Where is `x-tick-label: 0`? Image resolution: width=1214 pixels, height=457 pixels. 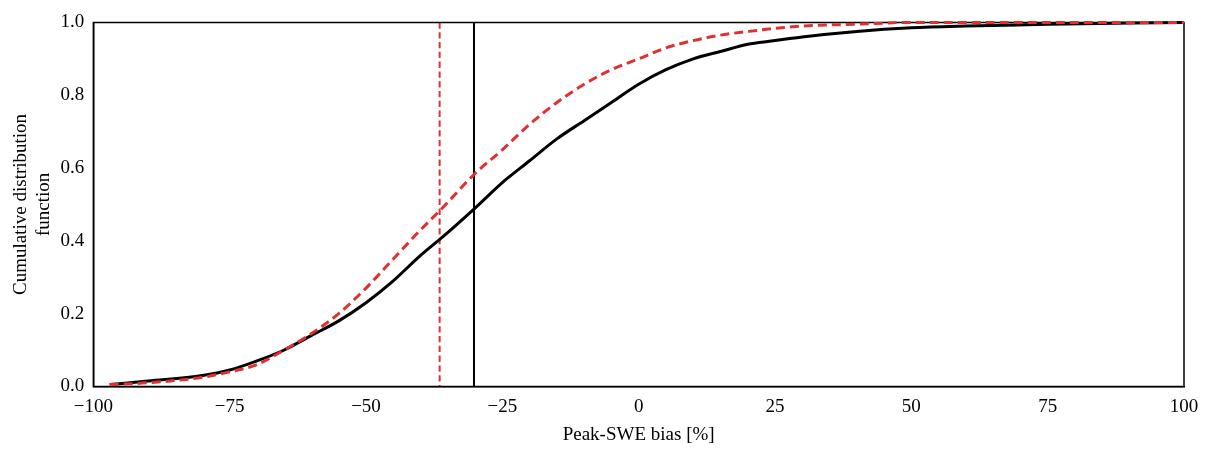
x-tick-label: 0 is located at coordinates (638, 405).